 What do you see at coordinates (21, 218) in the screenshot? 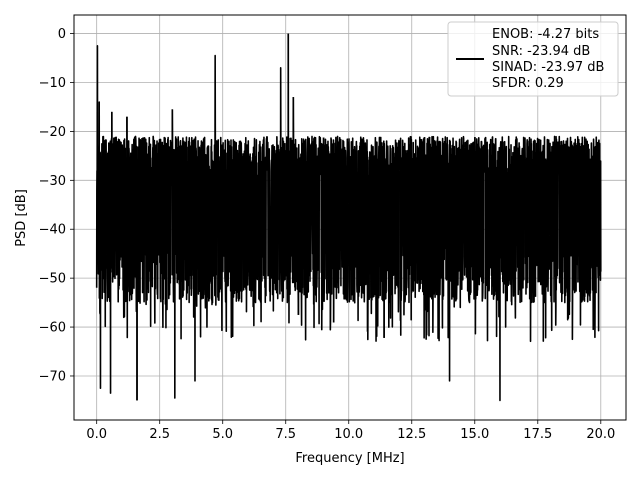
I see `y-axis-label: PSD [dB]` at bounding box center [21, 218].